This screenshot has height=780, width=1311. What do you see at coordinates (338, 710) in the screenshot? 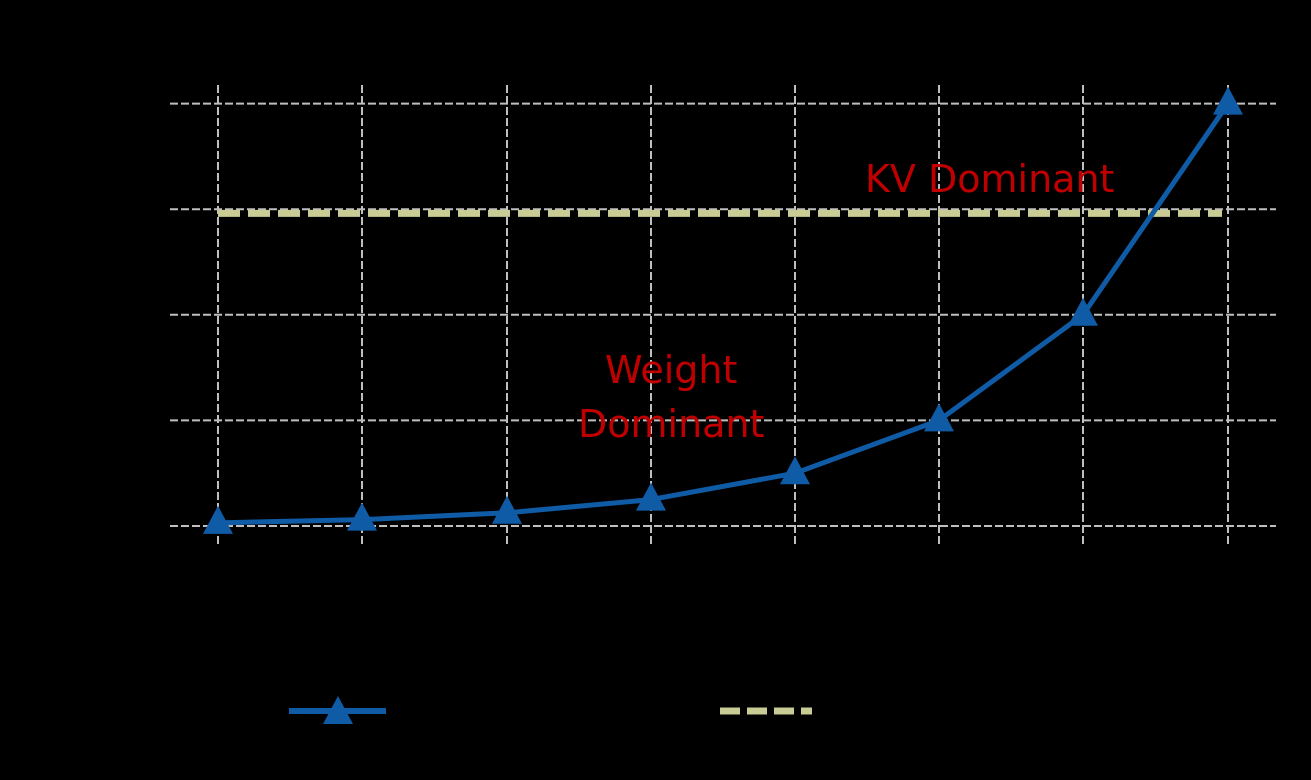
I see `legend-triangle-icon` at bounding box center [338, 710].